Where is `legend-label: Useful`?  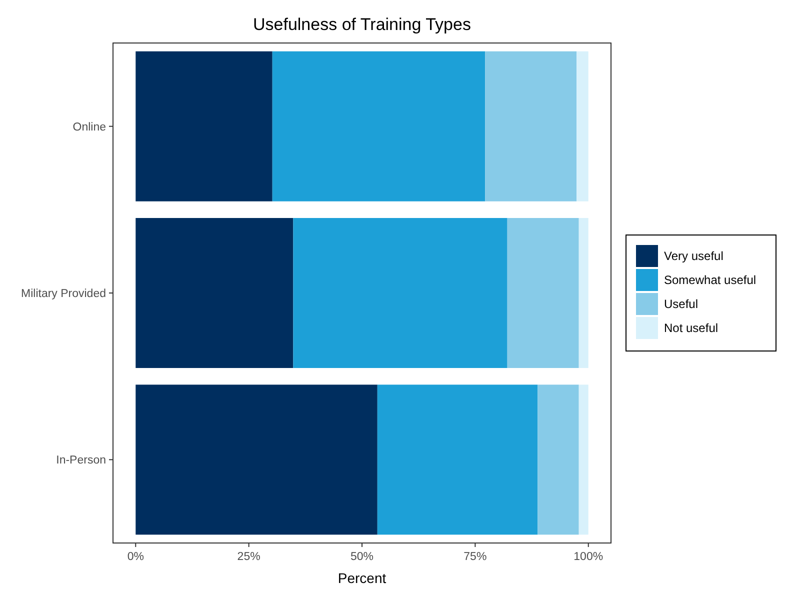 legend-label: Useful is located at coordinates (681, 304).